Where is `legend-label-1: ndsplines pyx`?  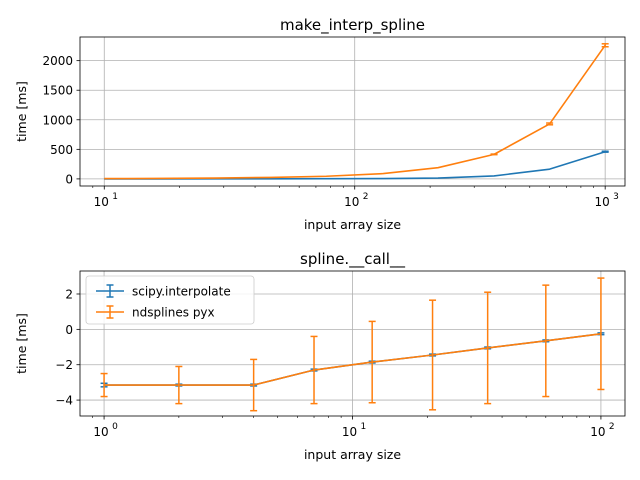 legend-label-1: ndsplines pyx is located at coordinates (173, 313).